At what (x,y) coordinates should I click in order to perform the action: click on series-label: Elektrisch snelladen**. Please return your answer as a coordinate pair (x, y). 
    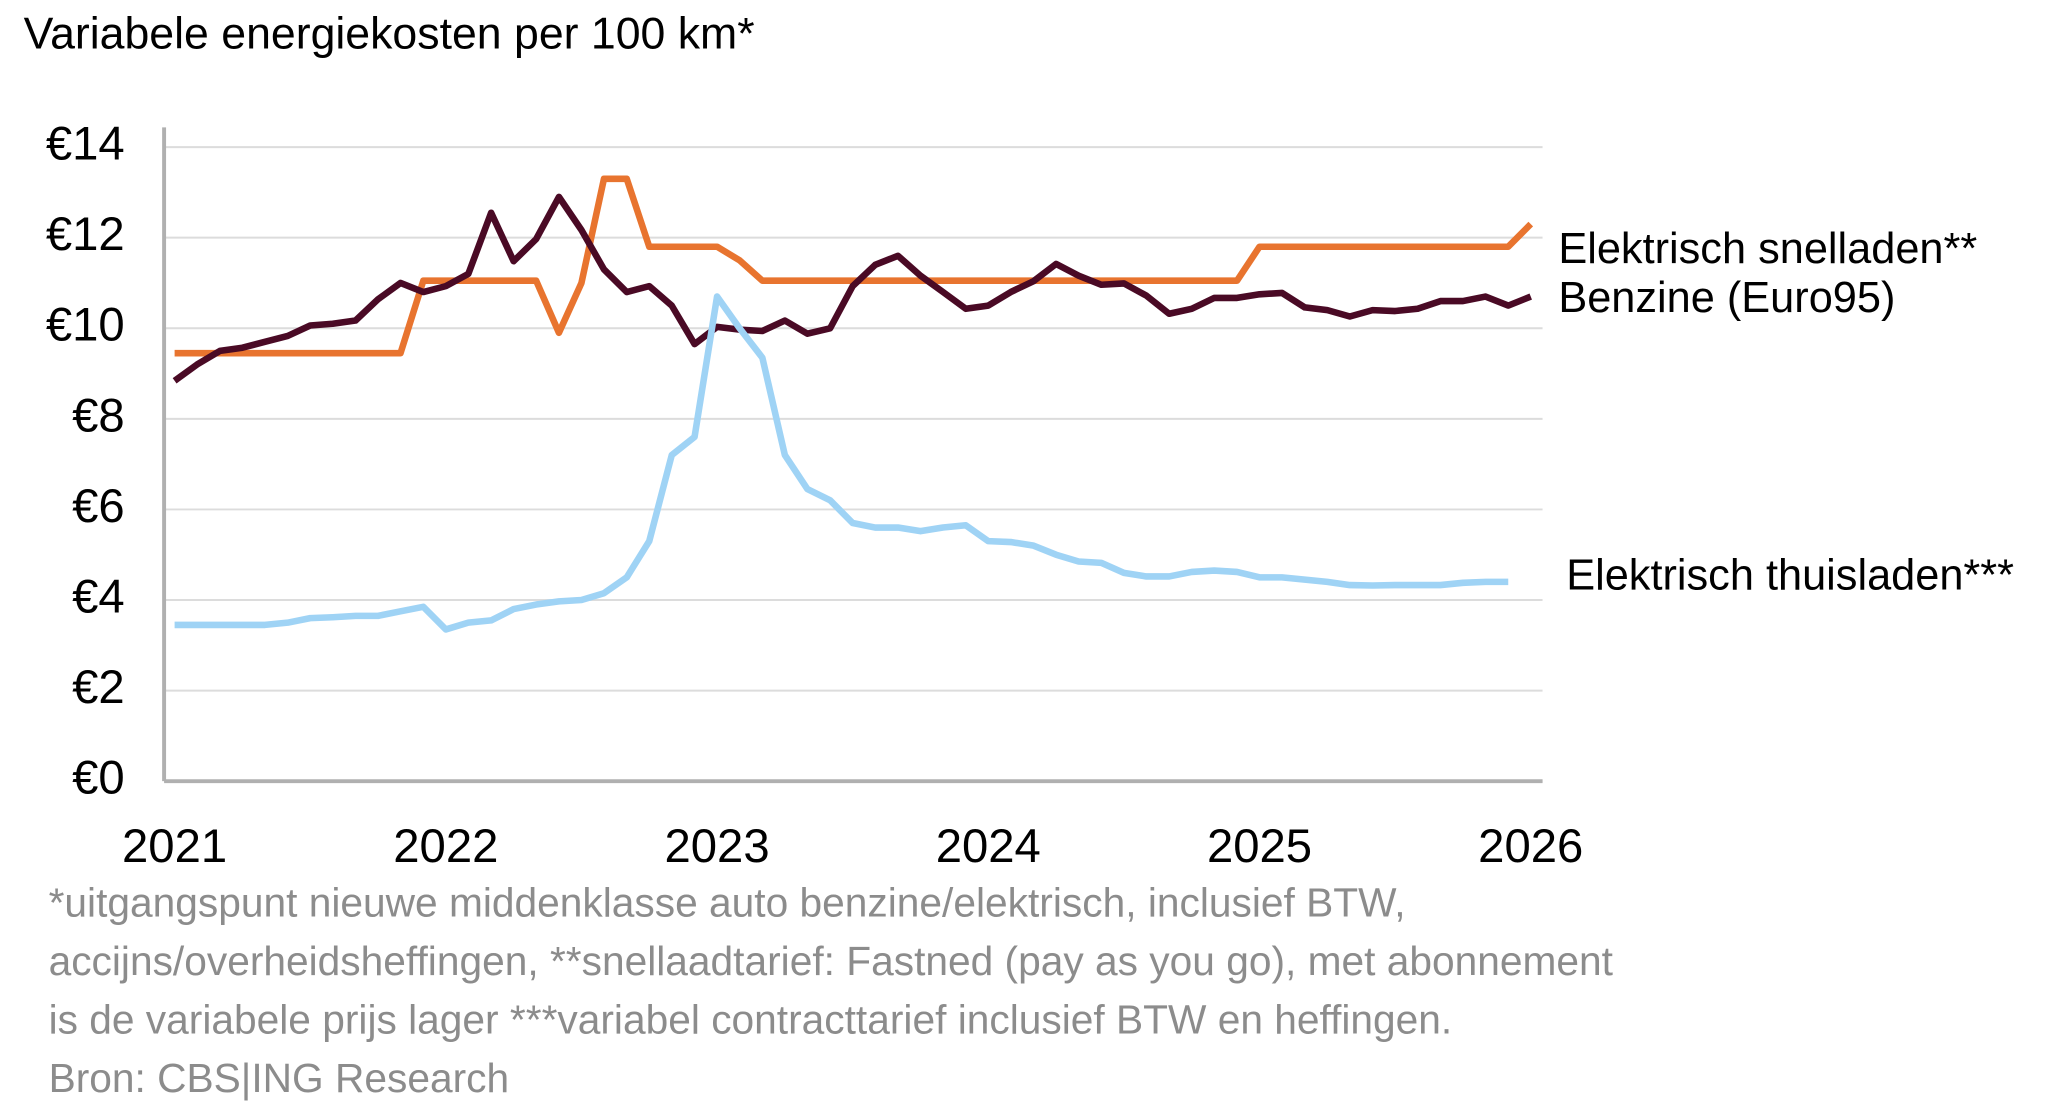
    Looking at the image, I should click on (1767, 249).